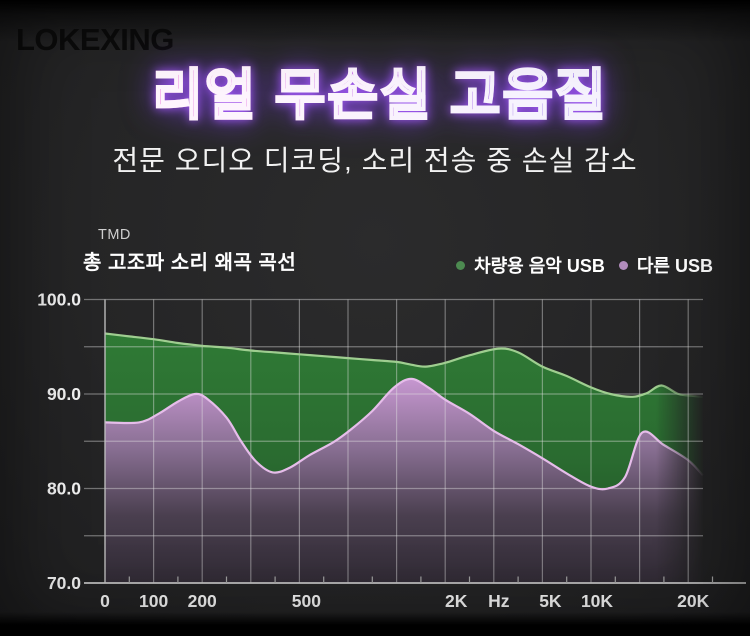 The image size is (750, 636). What do you see at coordinates (499, 601) in the screenshot?
I see `x-tick-label: Hz` at bounding box center [499, 601].